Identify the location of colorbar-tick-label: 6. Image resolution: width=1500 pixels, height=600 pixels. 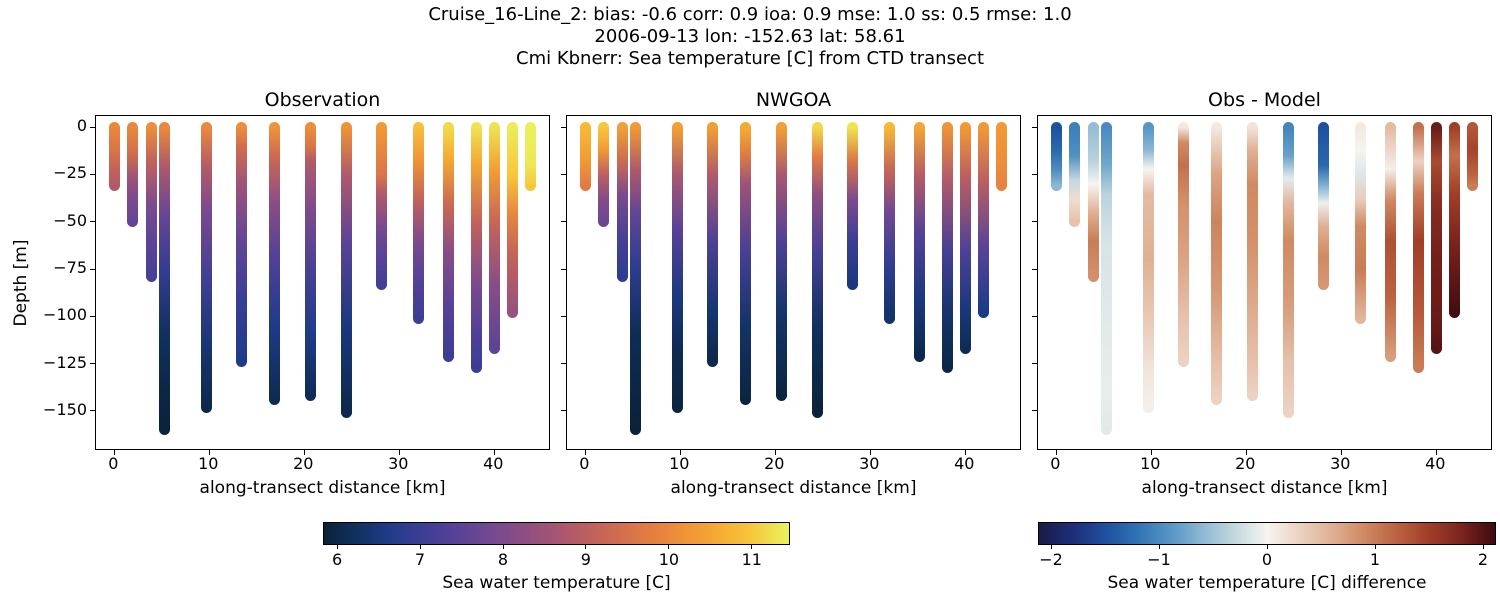
(337, 559).